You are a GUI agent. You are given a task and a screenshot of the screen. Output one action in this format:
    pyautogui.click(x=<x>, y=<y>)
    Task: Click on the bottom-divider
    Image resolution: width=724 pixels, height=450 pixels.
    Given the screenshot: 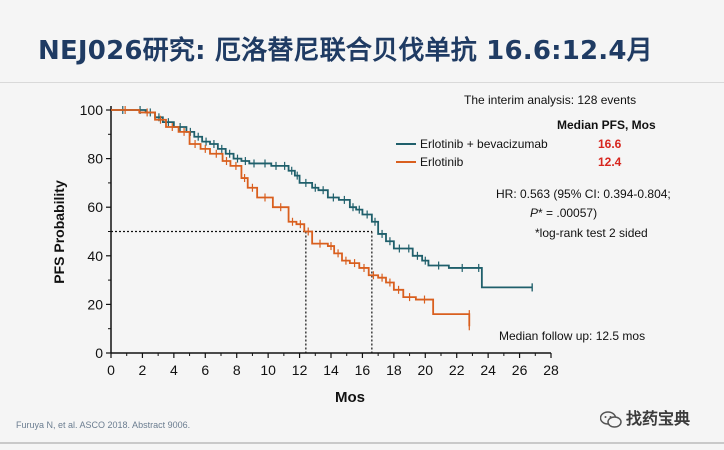 What is the action you would take?
    pyautogui.click(x=362, y=443)
    